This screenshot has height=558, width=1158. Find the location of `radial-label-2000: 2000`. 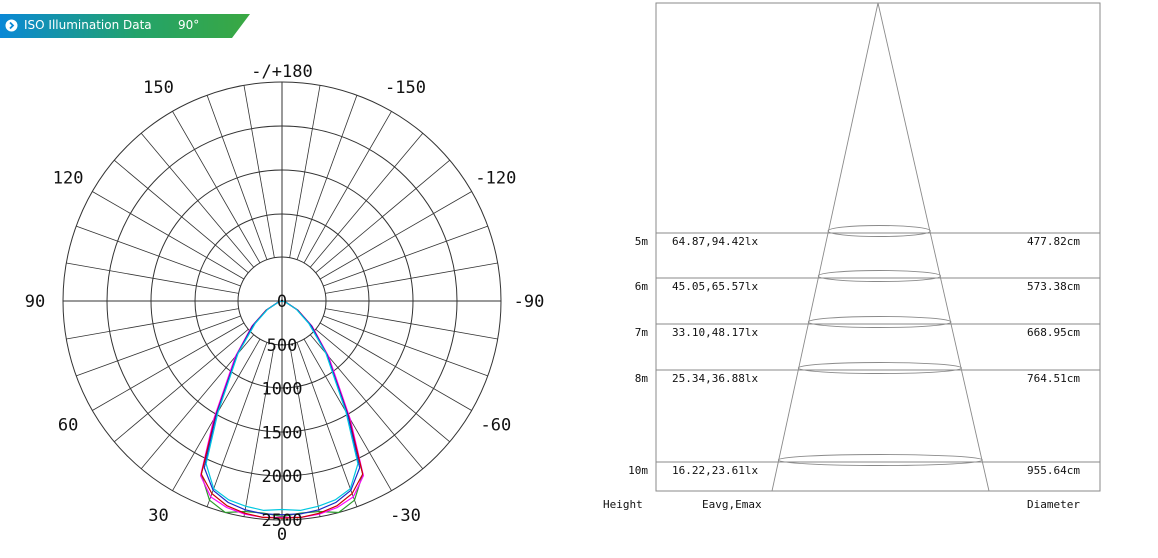

radial-label-2000: 2000 is located at coordinates (282, 477).